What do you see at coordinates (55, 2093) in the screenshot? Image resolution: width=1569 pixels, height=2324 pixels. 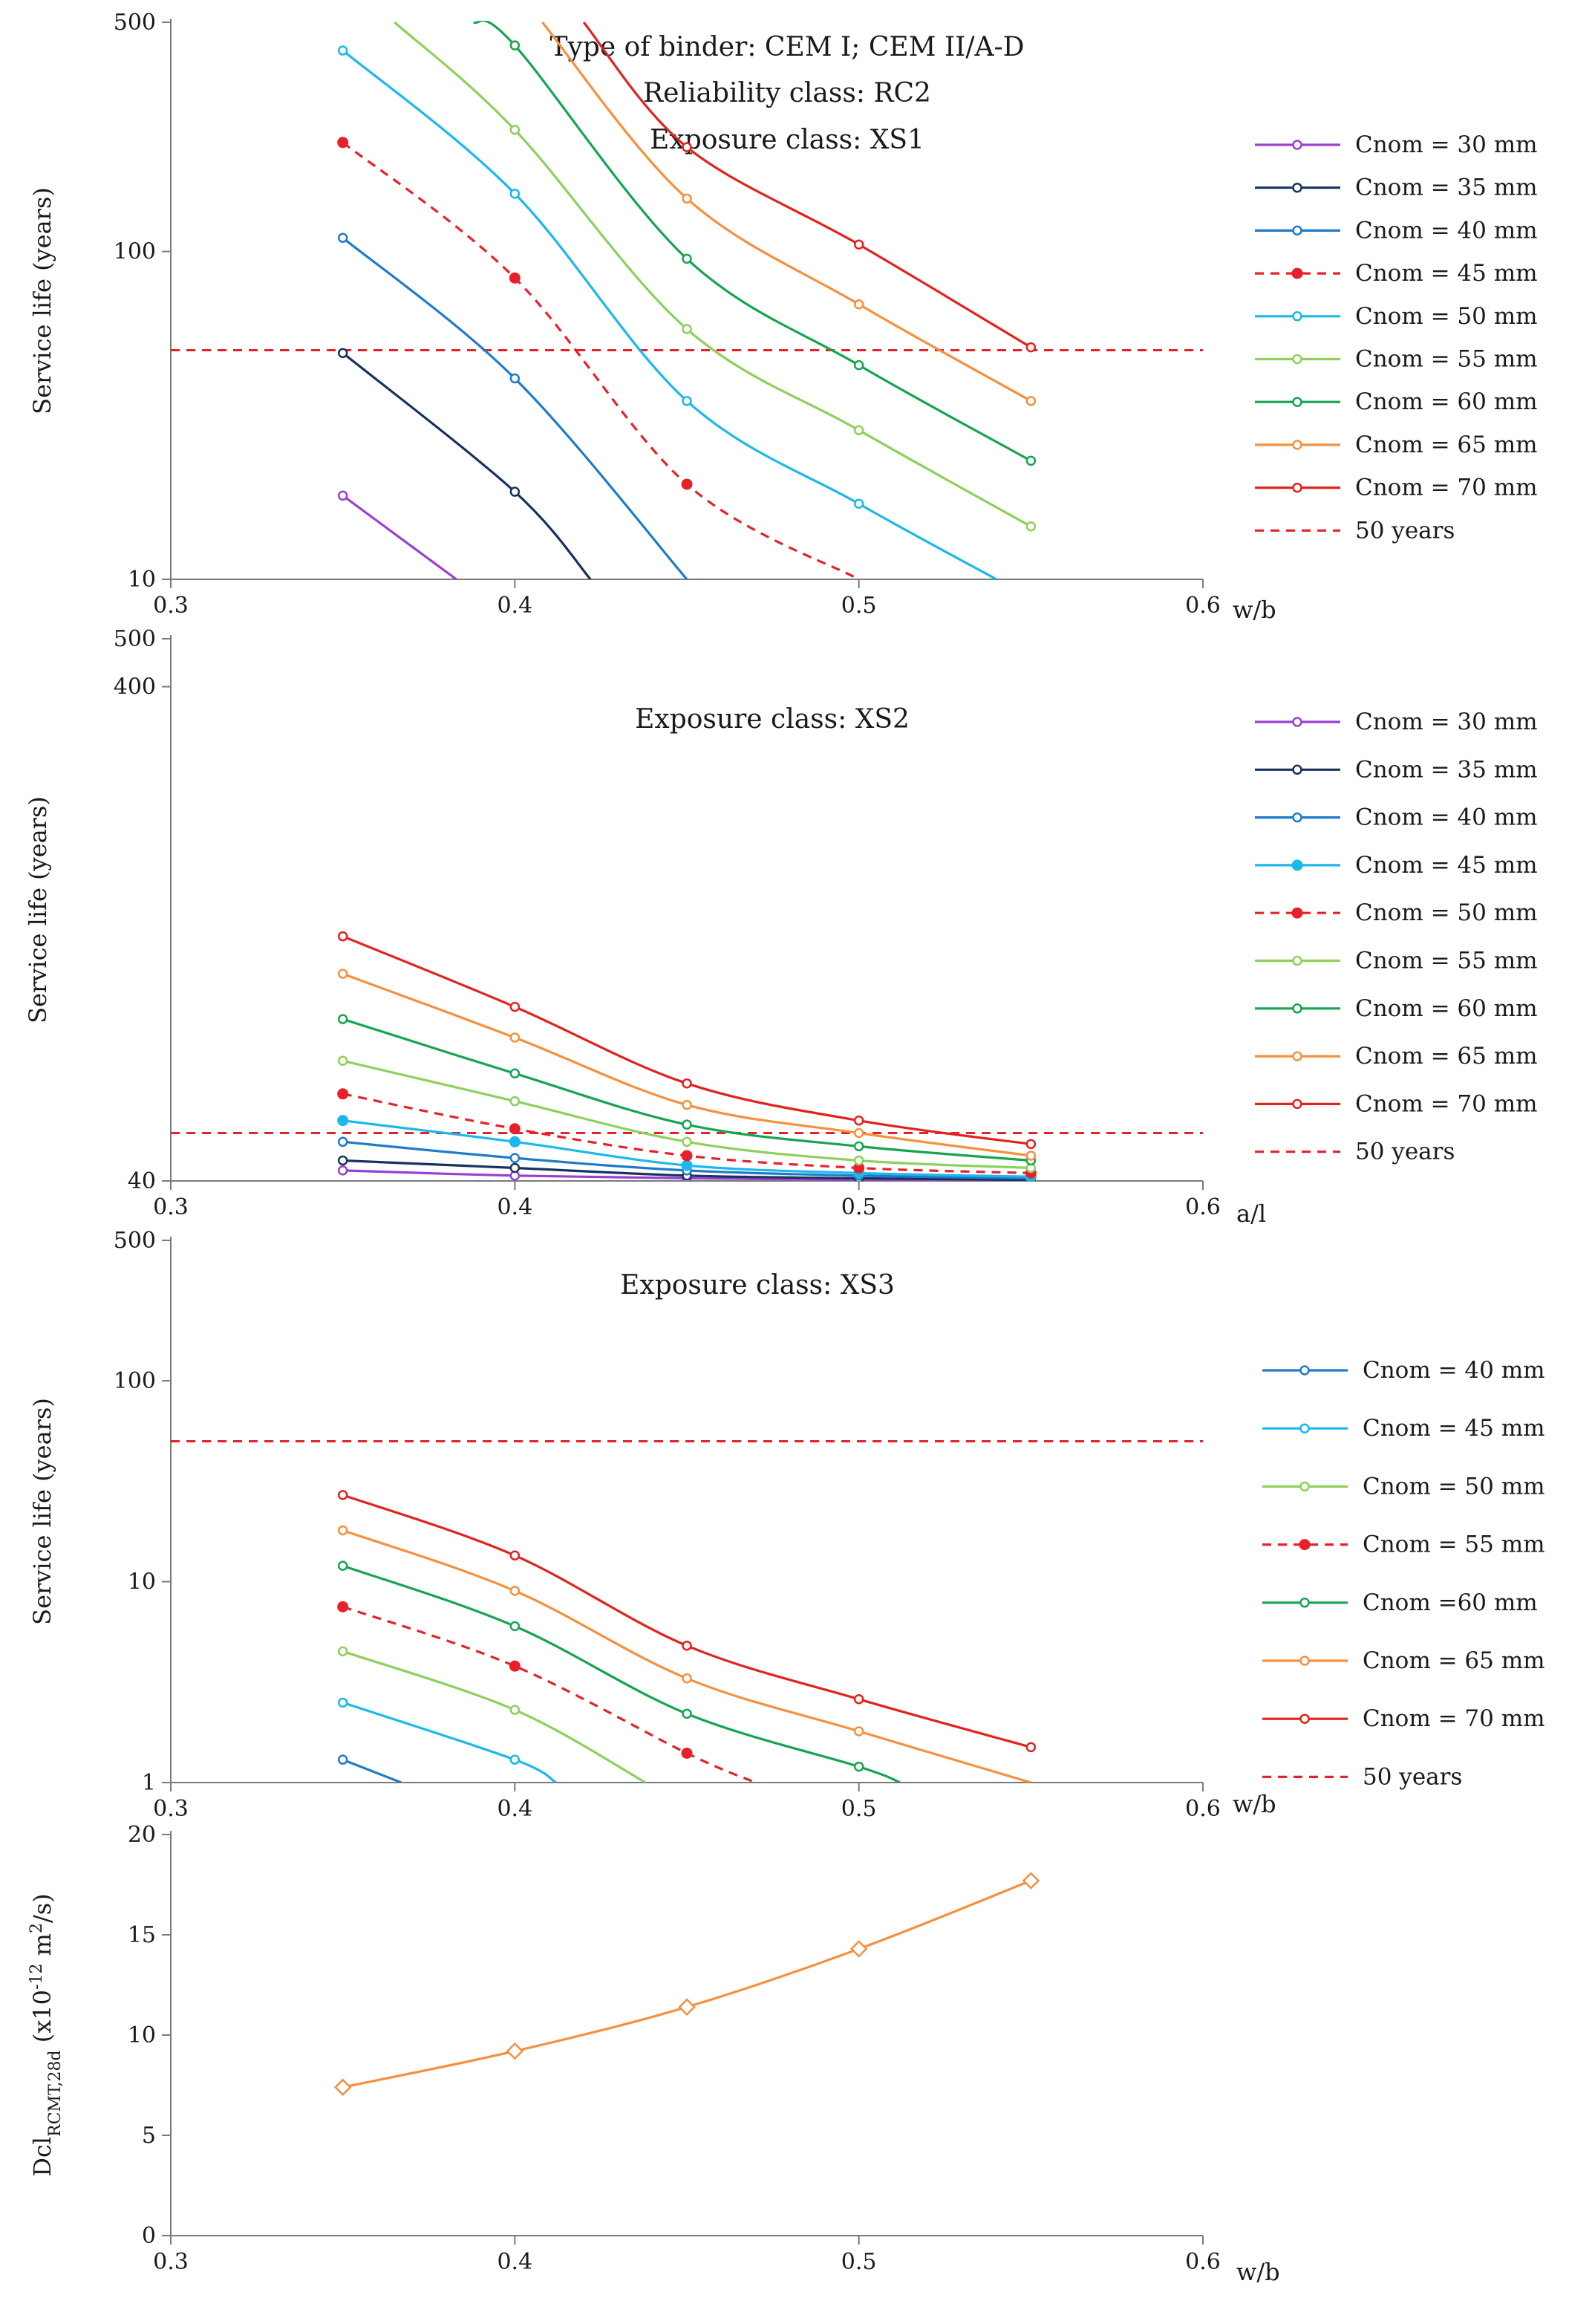 I see `y-axis-title-part: RCMT,28d` at bounding box center [55, 2093].